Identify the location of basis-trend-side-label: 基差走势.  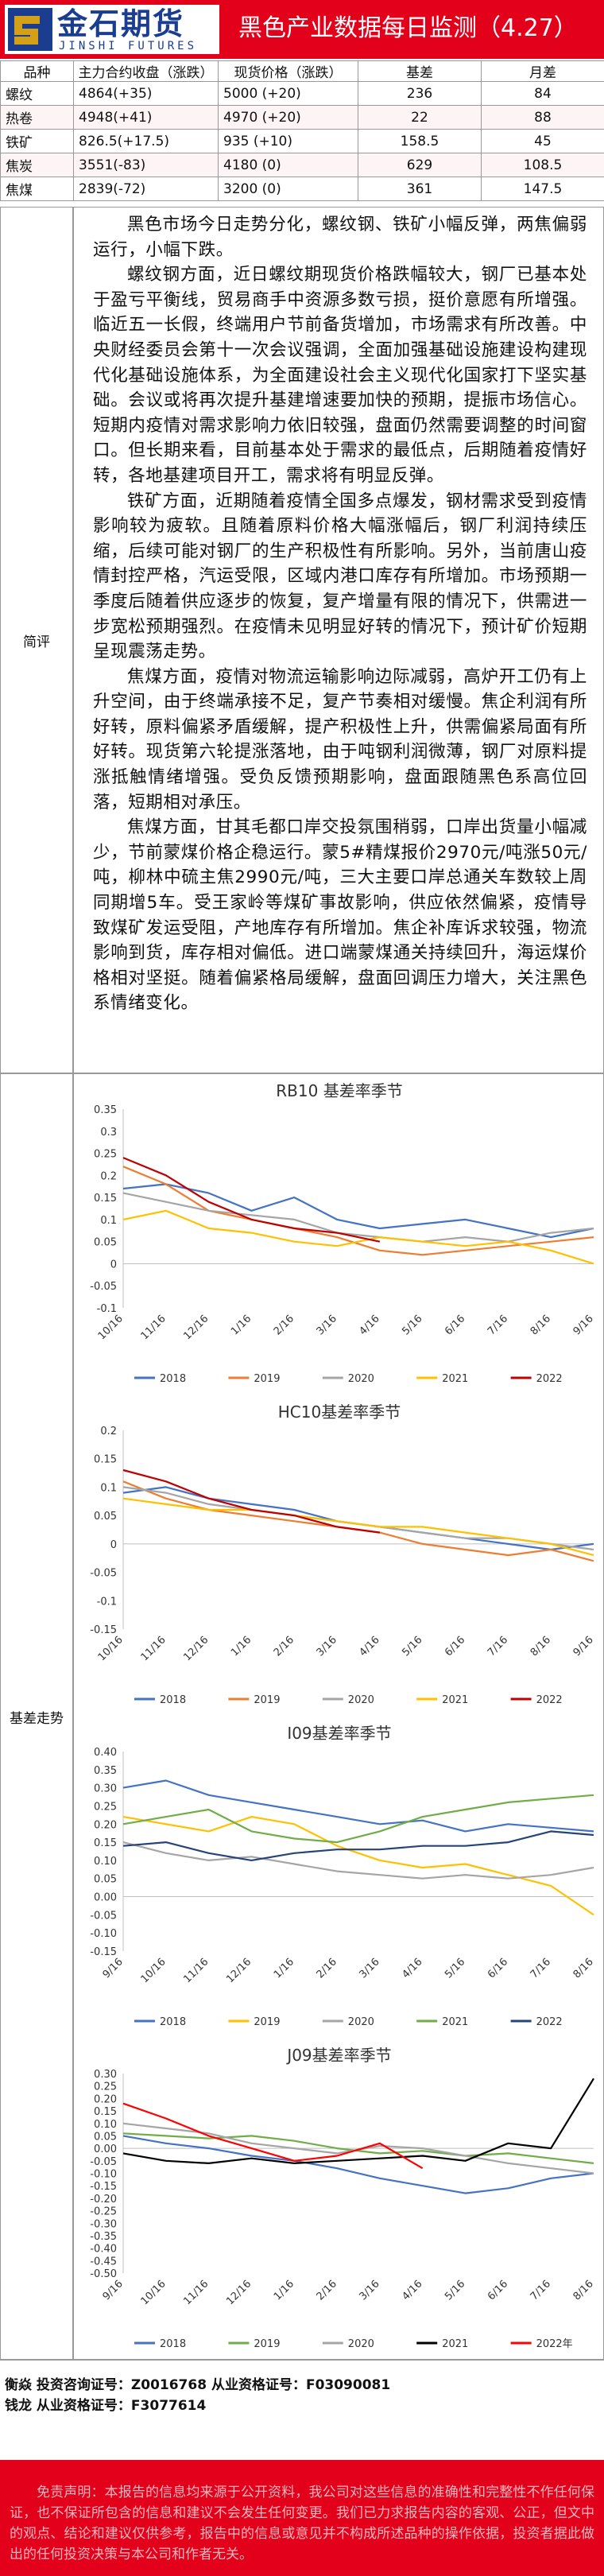
(36, 1717).